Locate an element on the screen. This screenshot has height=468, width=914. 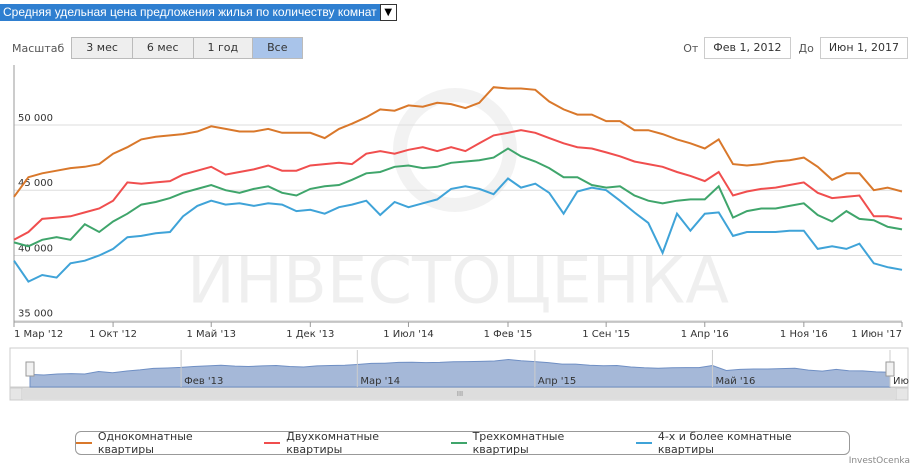
navigator-label: Май '16 is located at coordinates (735, 381).